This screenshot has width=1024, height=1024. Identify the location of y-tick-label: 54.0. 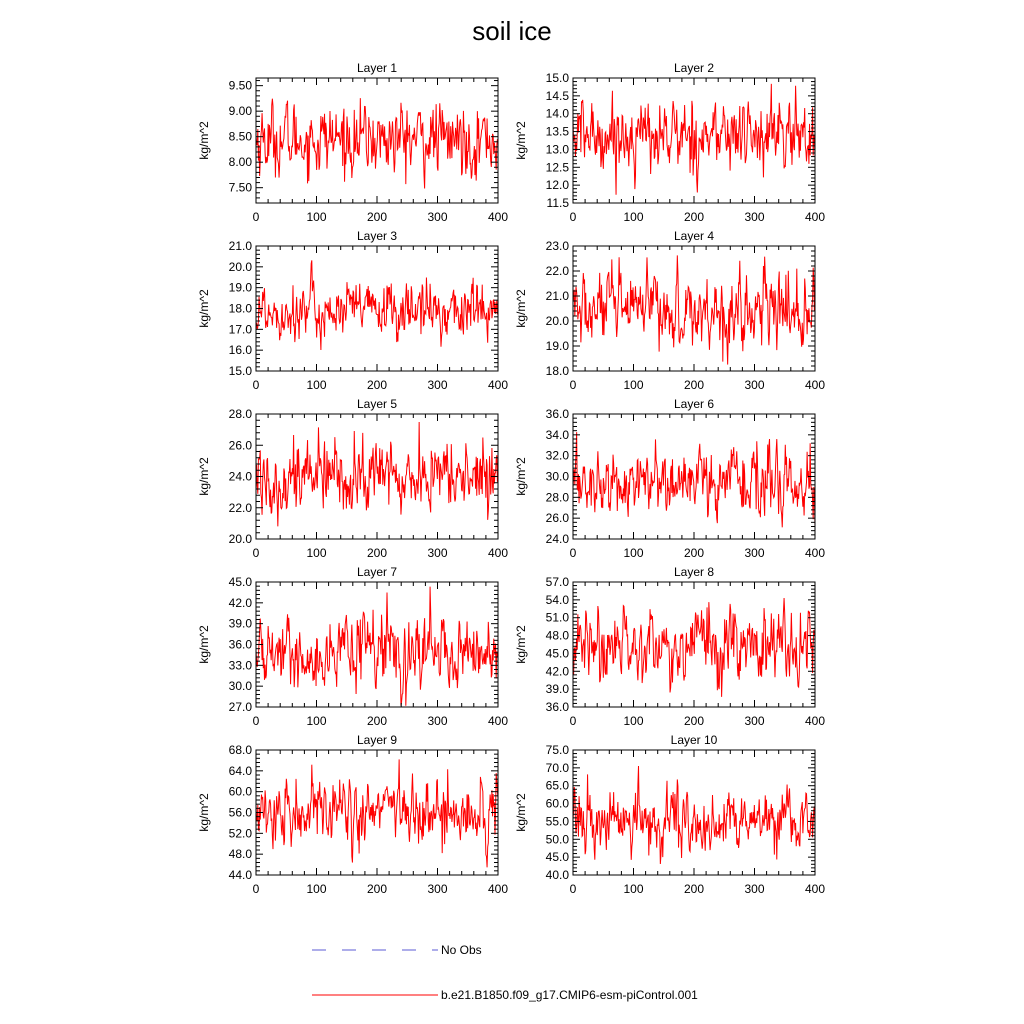
(558, 600).